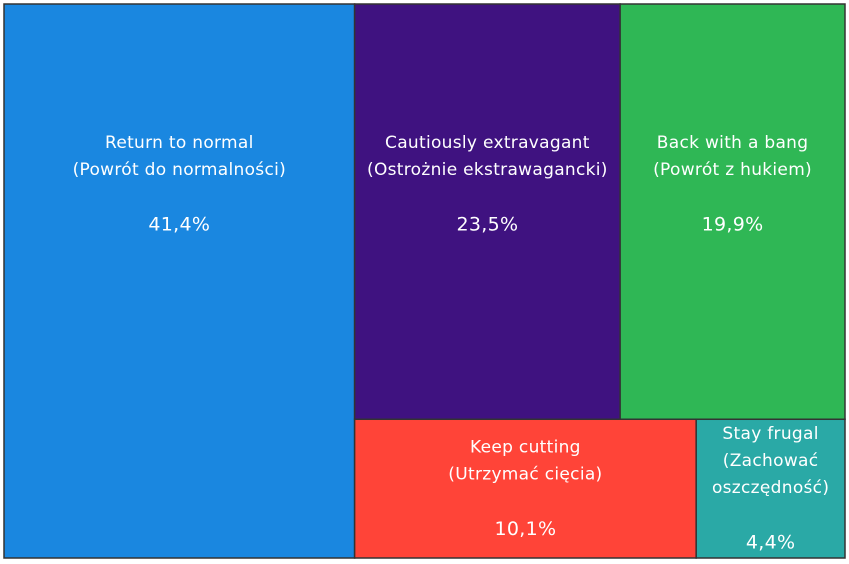  Describe the element at coordinates (179, 170) in the screenshot. I see `cell-label: (Powrót do normalności)` at that location.